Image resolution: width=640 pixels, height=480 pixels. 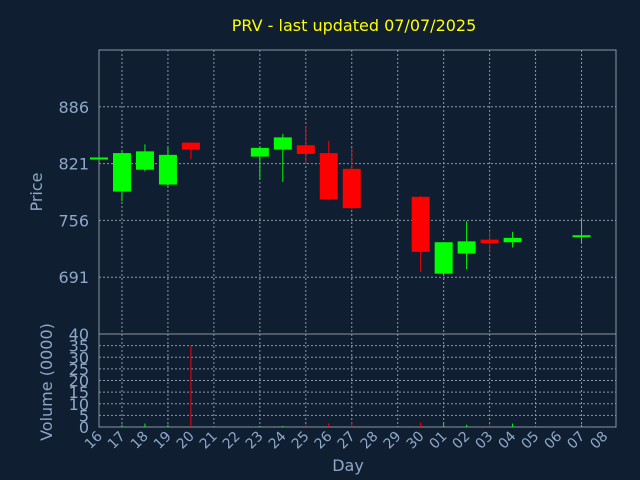 What do you see at coordinates (36, 191) in the screenshot?
I see `price-axis-label: Price` at bounding box center [36, 191].